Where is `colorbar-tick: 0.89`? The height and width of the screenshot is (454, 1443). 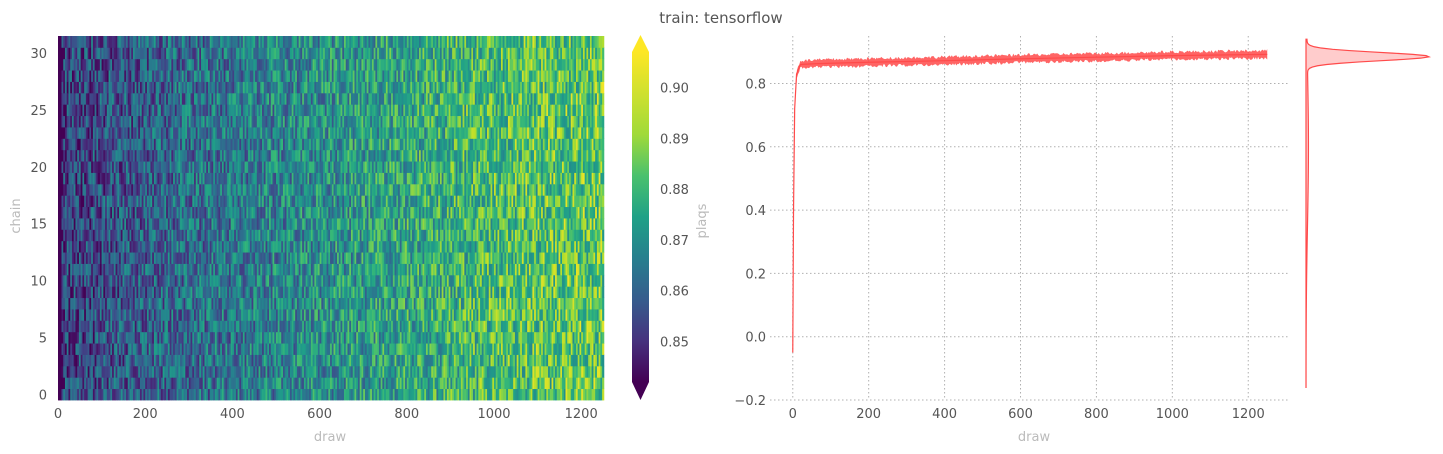
colorbar-tick: 0.89 is located at coordinates (674, 139).